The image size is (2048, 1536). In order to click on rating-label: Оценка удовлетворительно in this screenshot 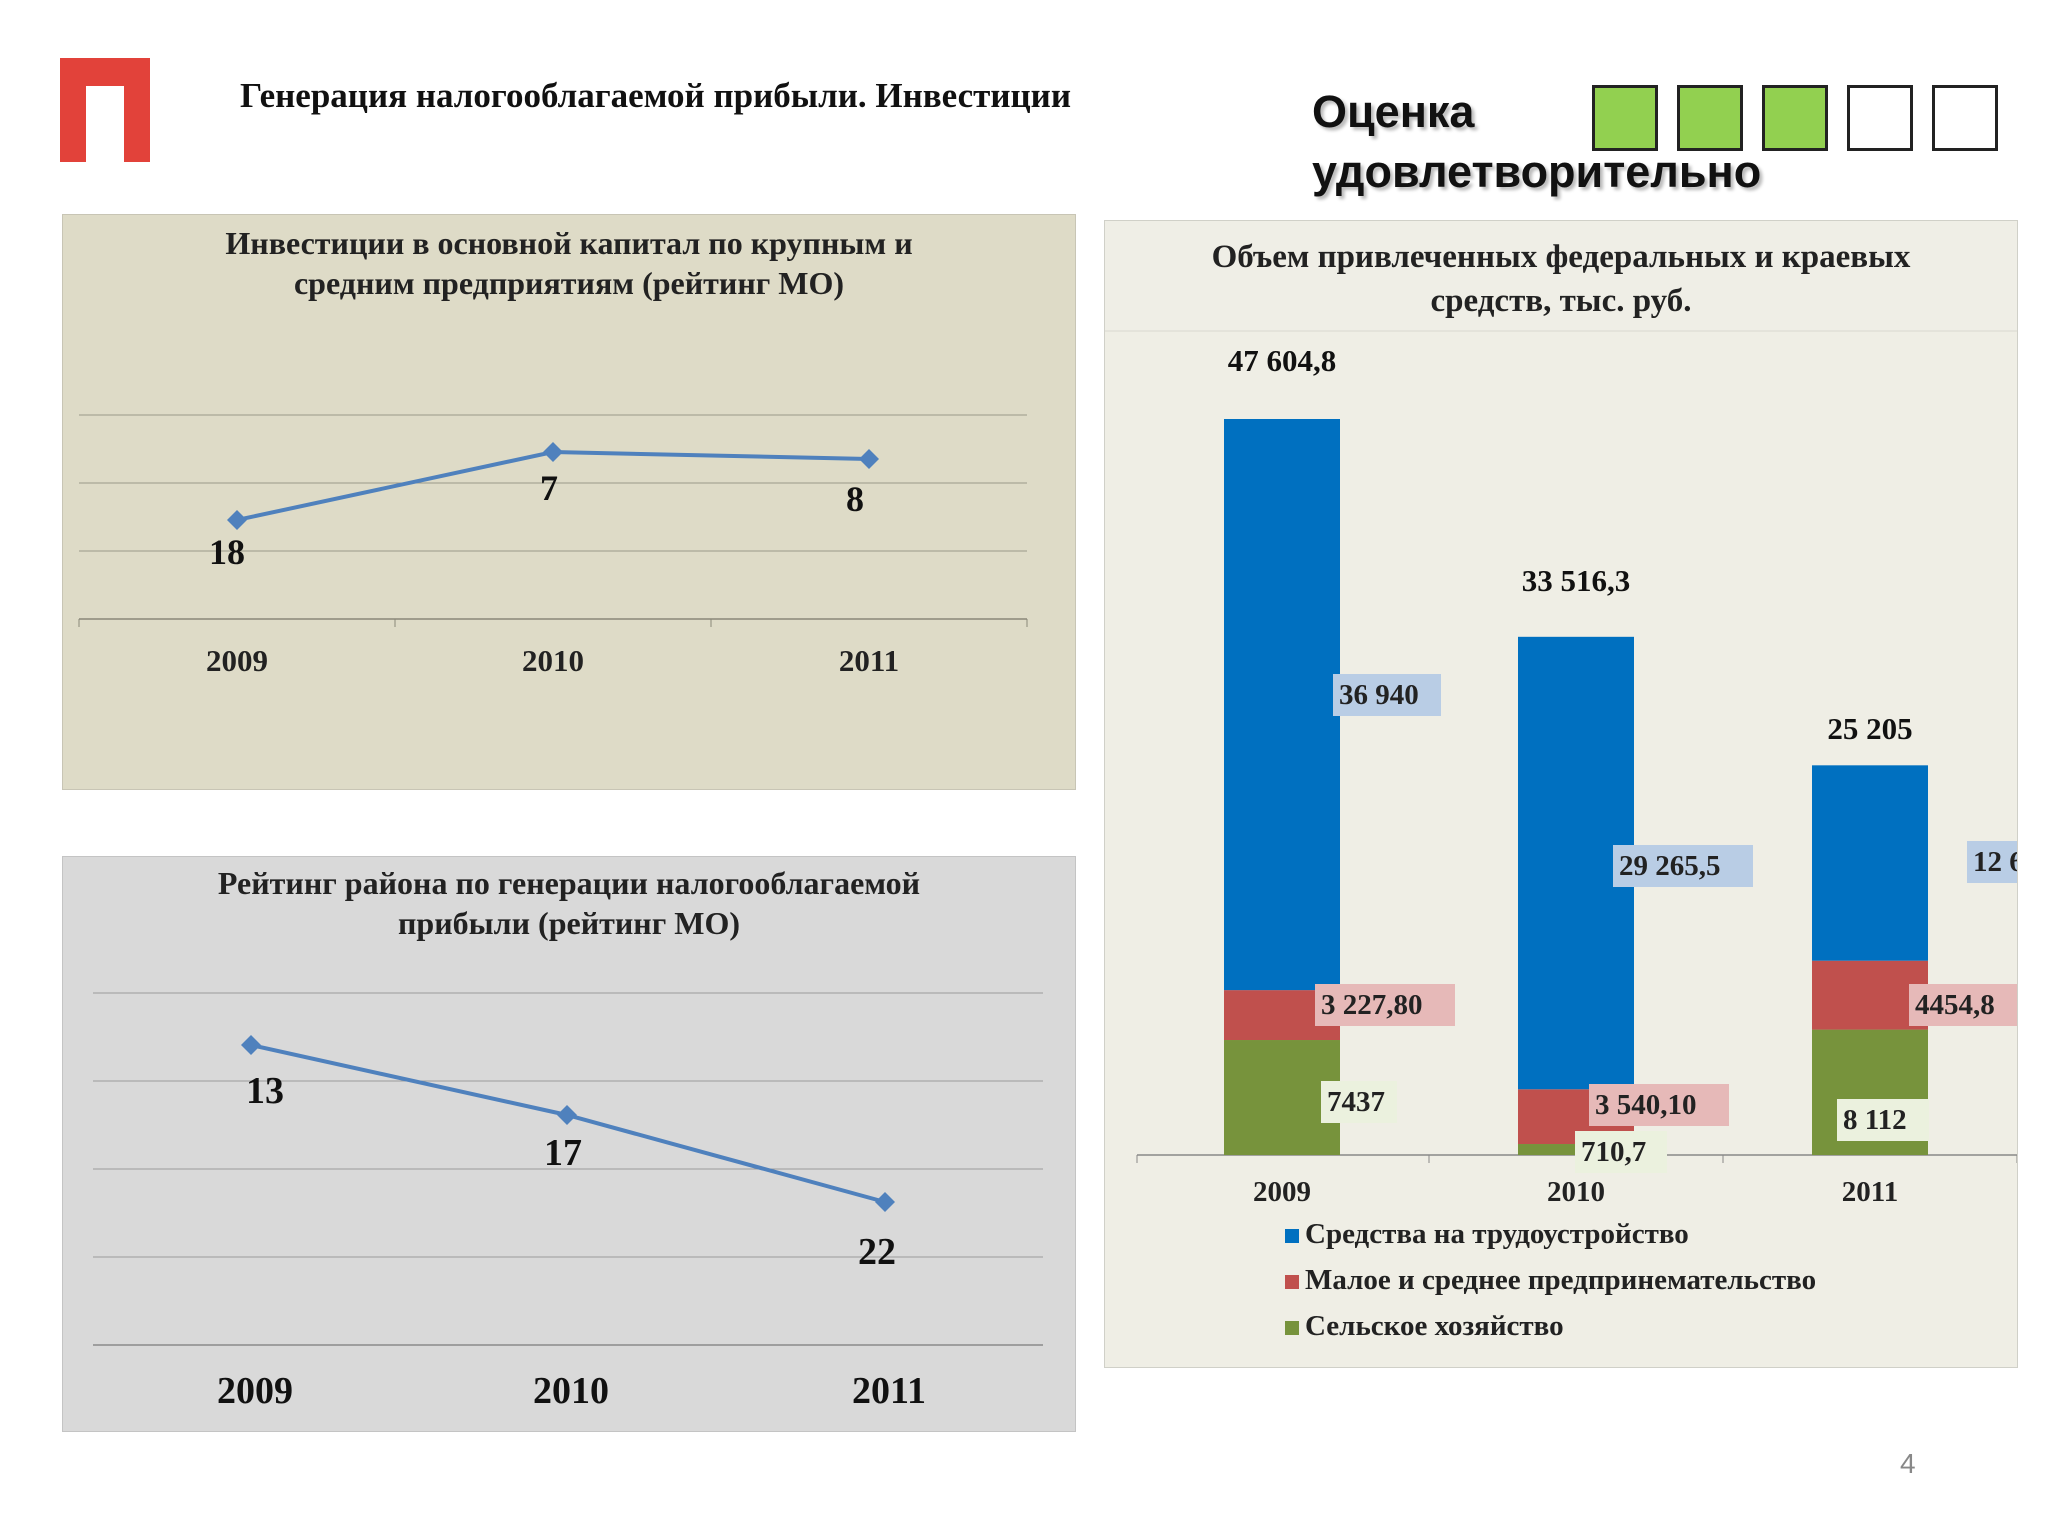, I will do `click(1536, 142)`.